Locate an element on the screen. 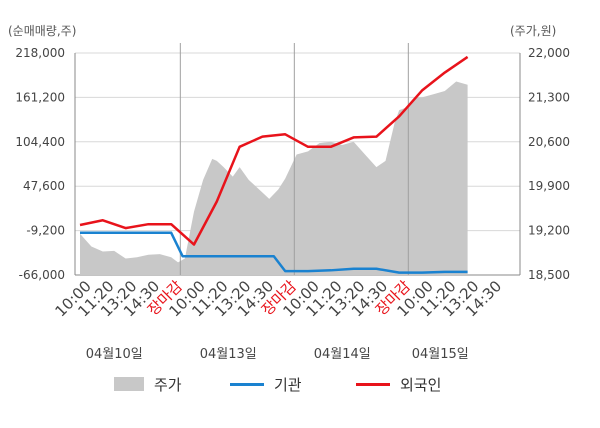 This screenshot has height=428, width=600. left-tick-label: 161,200 is located at coordinates (40, 97).